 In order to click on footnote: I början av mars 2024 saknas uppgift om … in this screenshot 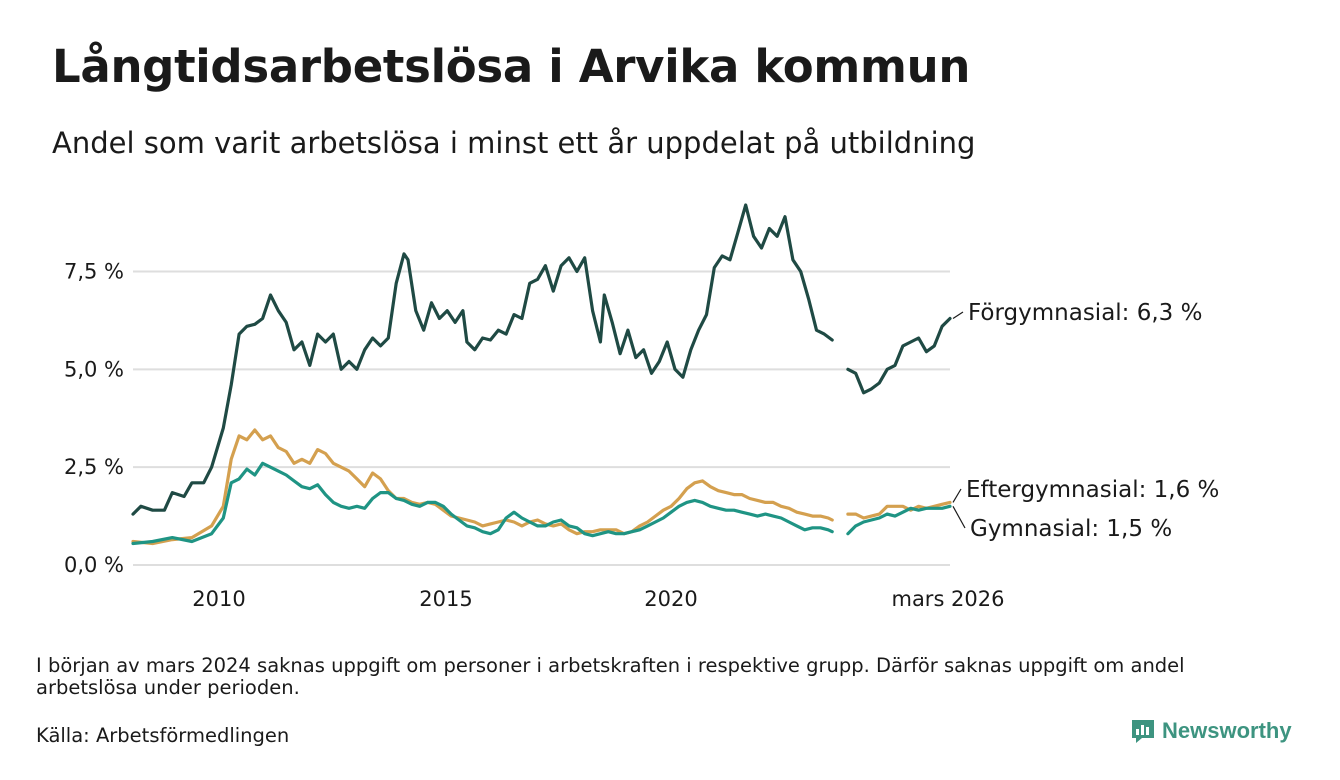, I will do `click(610, 676)`.